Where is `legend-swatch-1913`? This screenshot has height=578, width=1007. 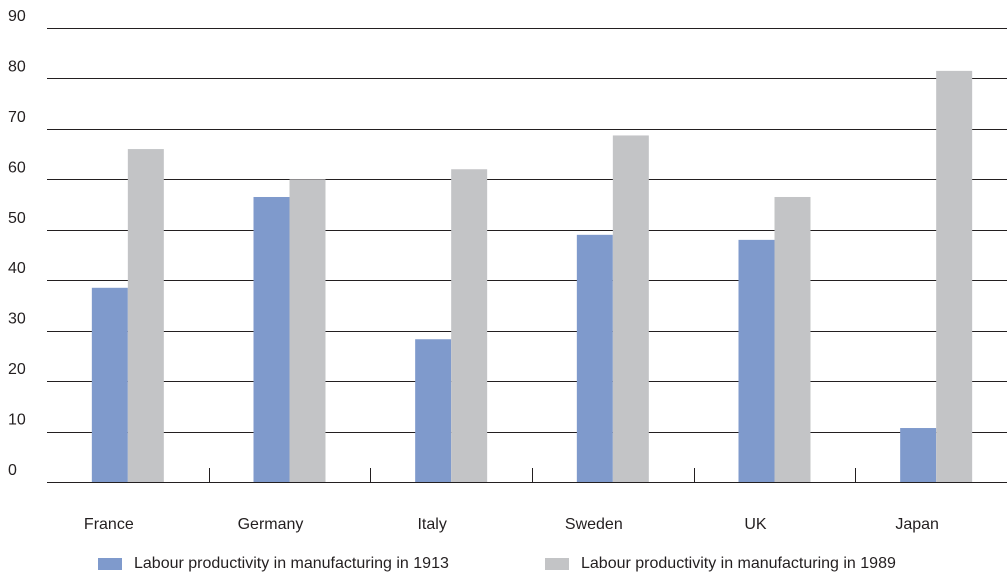
legend-swatch-1913 is located at coordinates (110, 564).